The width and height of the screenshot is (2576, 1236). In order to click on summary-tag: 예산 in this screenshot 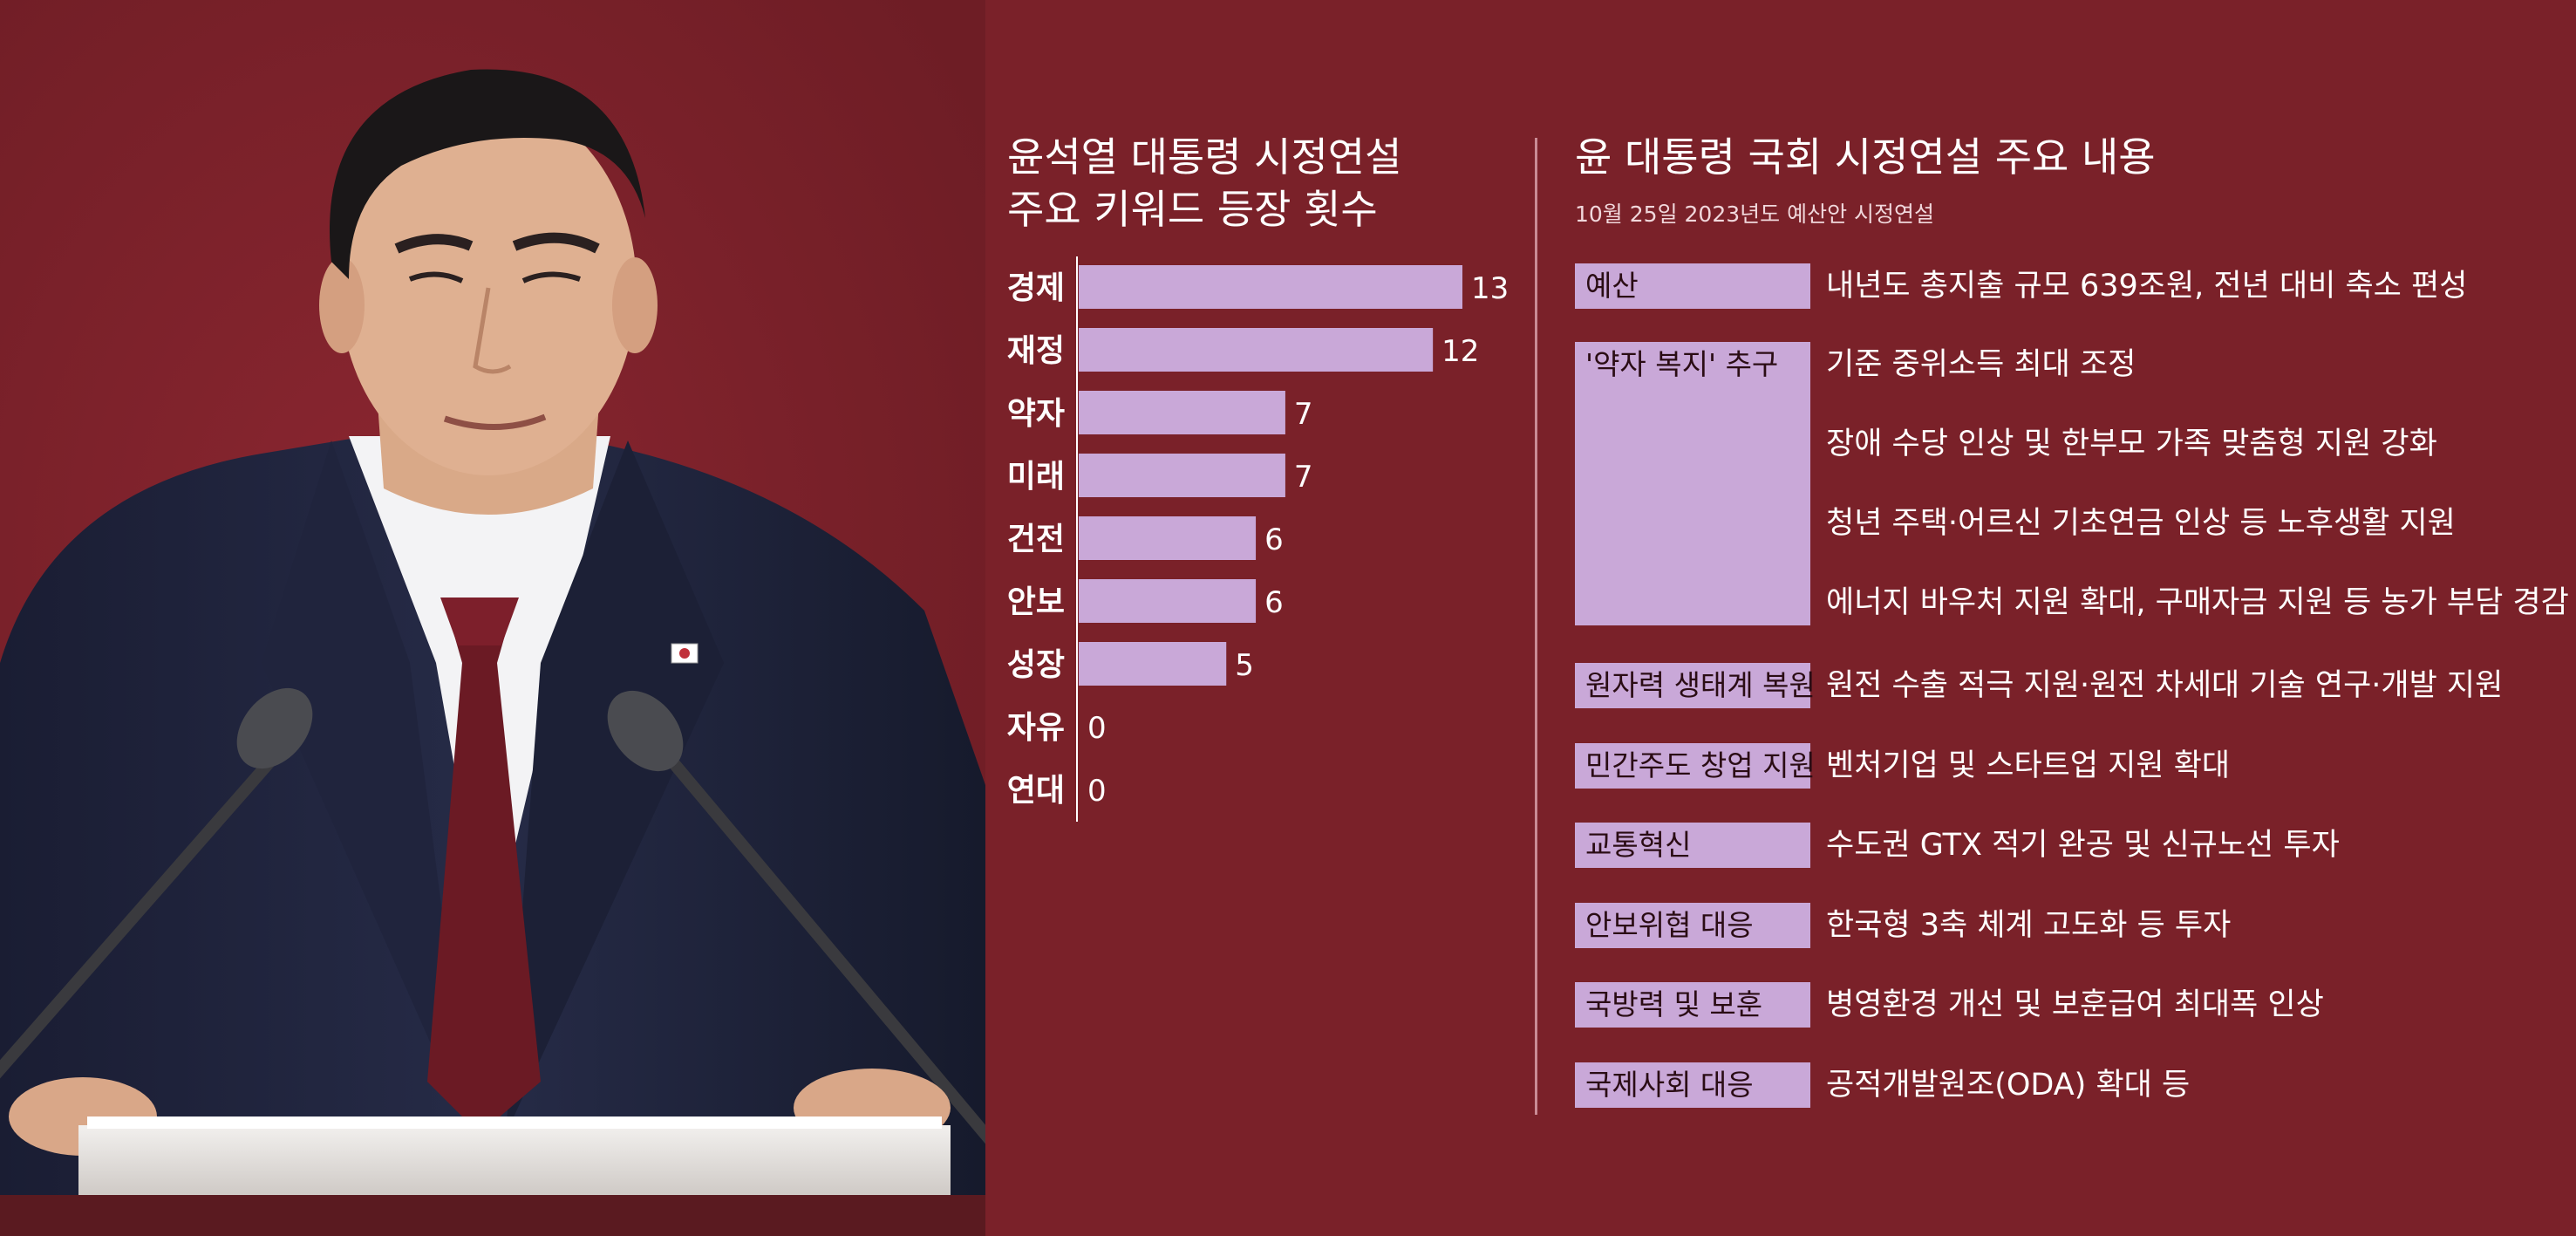, I will do `click(1693, 286)`.